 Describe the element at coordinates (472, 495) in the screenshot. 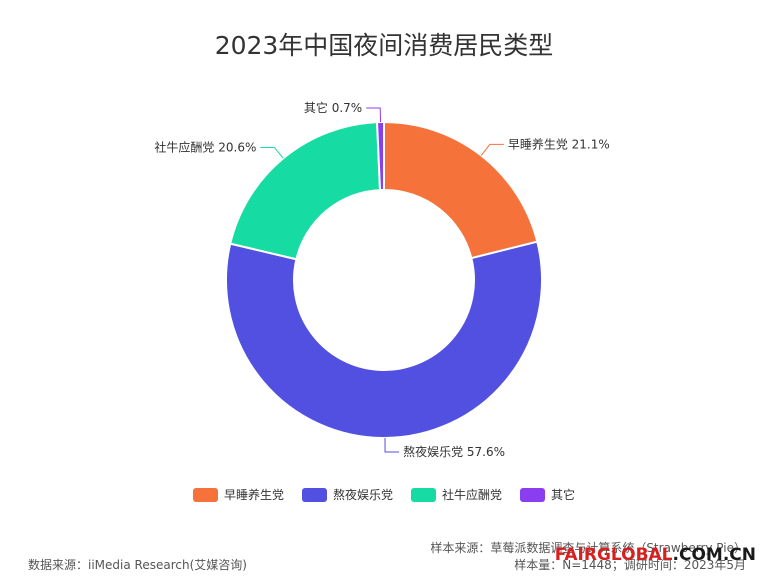

I see `legend-label-2: 社牛应酬党` at that location.